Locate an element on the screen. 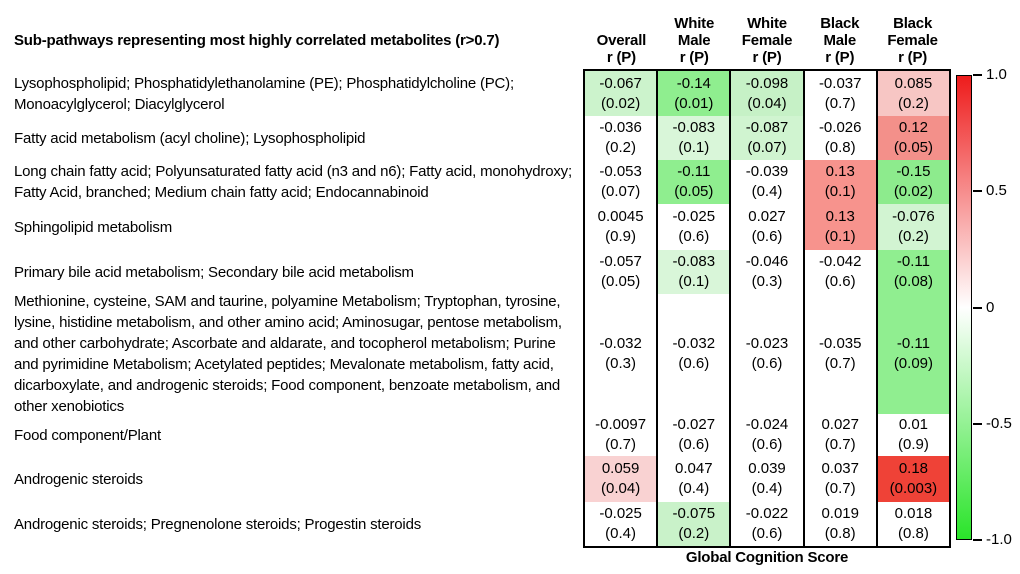 This screenshot has width=1020, height=574. cell-r-value: -0.098 is located at coordinates (767, 83).